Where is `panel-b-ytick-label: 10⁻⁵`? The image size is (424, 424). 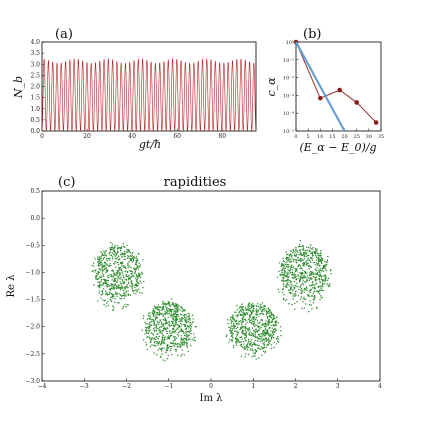
panel-b-ytick-label: 10⁻⁵ is located at coordinates (288, 132).